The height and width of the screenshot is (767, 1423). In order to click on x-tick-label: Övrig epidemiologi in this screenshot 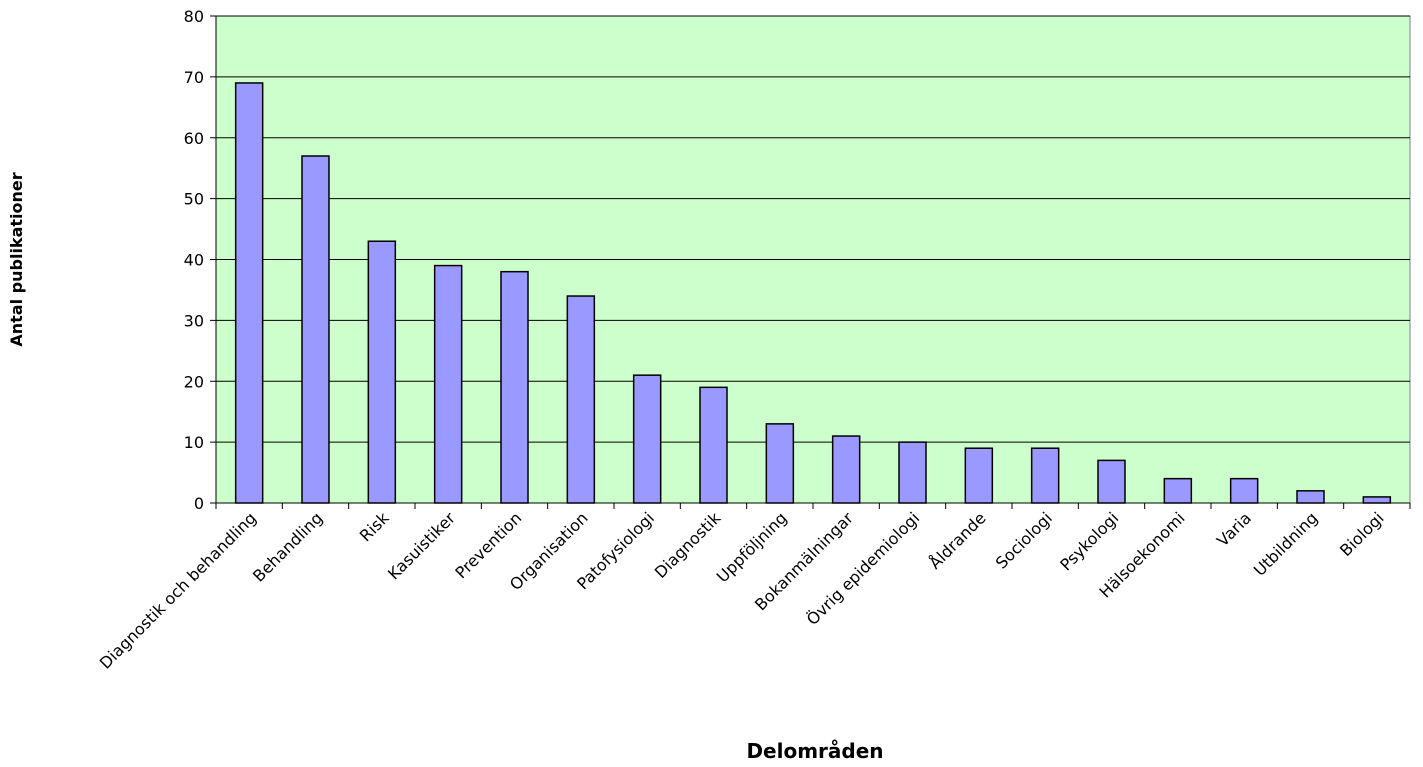, I will do `click(863, 568)`.